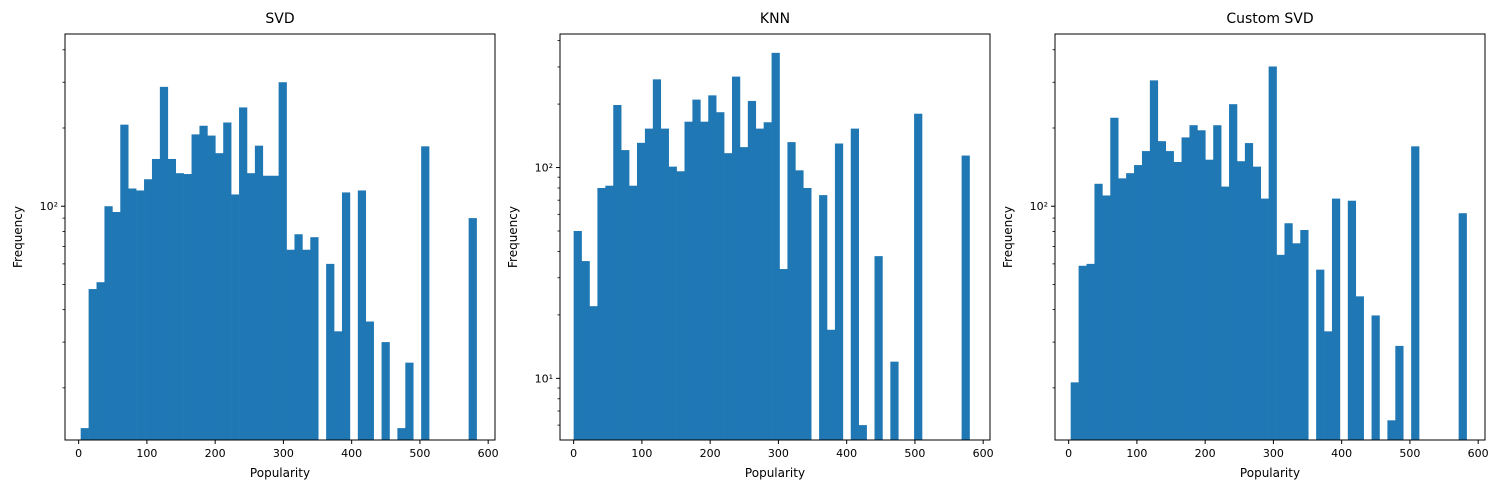  I want to click on chart-title: Custom SVD, so click(1269, 19).